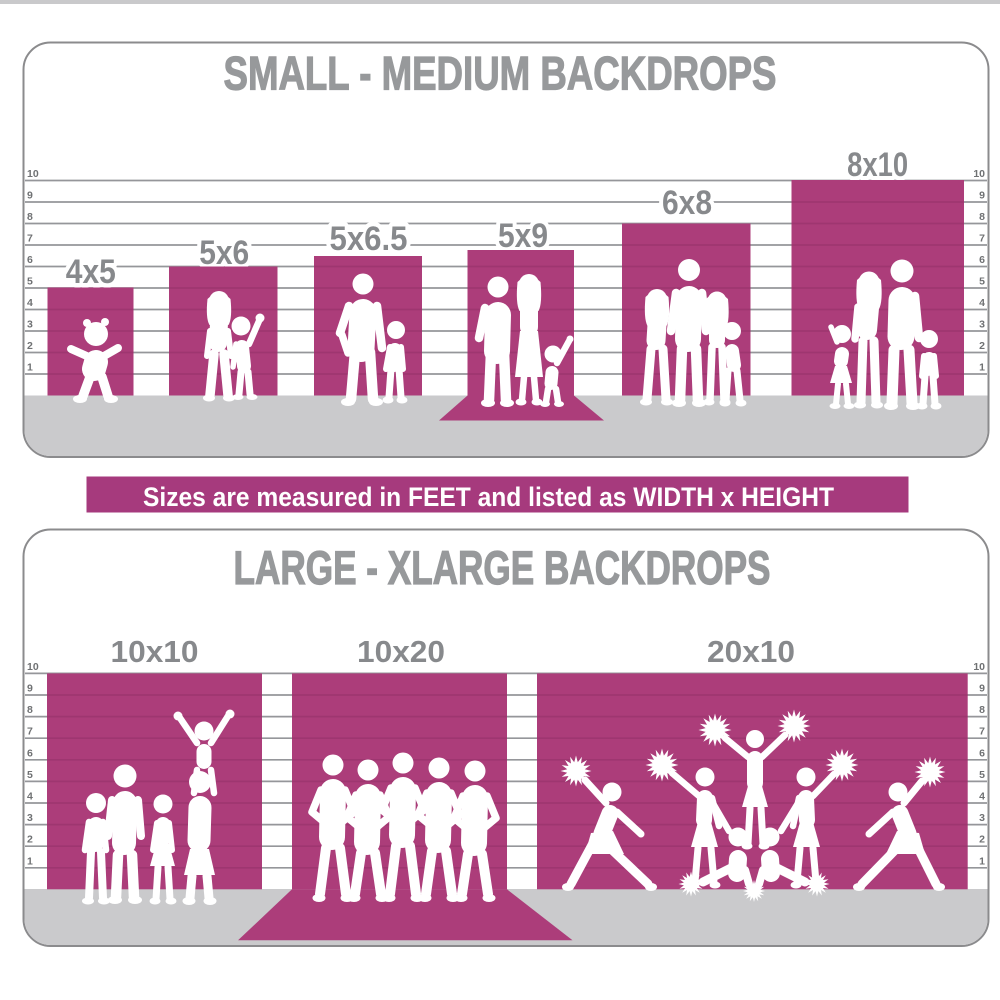 This screenshot has height=1000, width=1000. I want to click on svg-text: 6x8, so click(687, 203).